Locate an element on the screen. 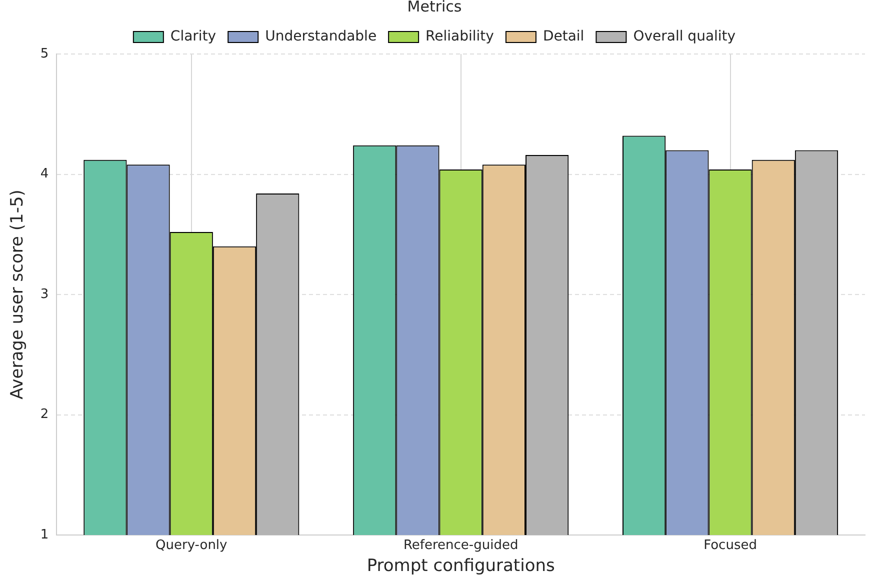 The width and height of the screenshot is (873, 579). x-tick-label: Reference-guided is located at coordinates (460, 546).